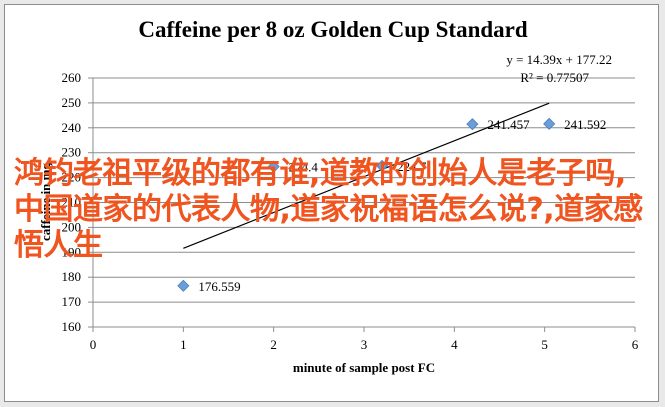 This screenshot has height=407, width=665. What do you see at coordinates (72, 77) in the screenshot?
I see `y-tick-label: 260` at bounding box center [72, 77].